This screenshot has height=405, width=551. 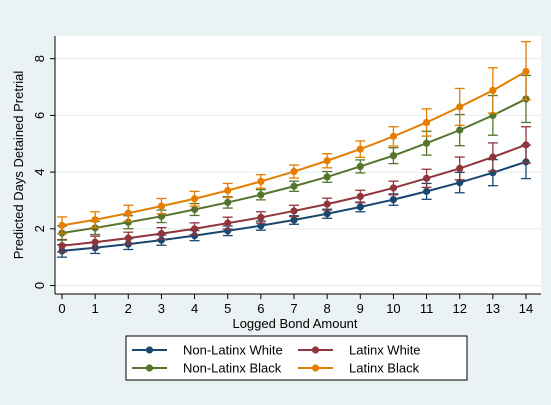 I want to click on x-axis-title: Logged Bond Amount, so click(x=294, y=323).